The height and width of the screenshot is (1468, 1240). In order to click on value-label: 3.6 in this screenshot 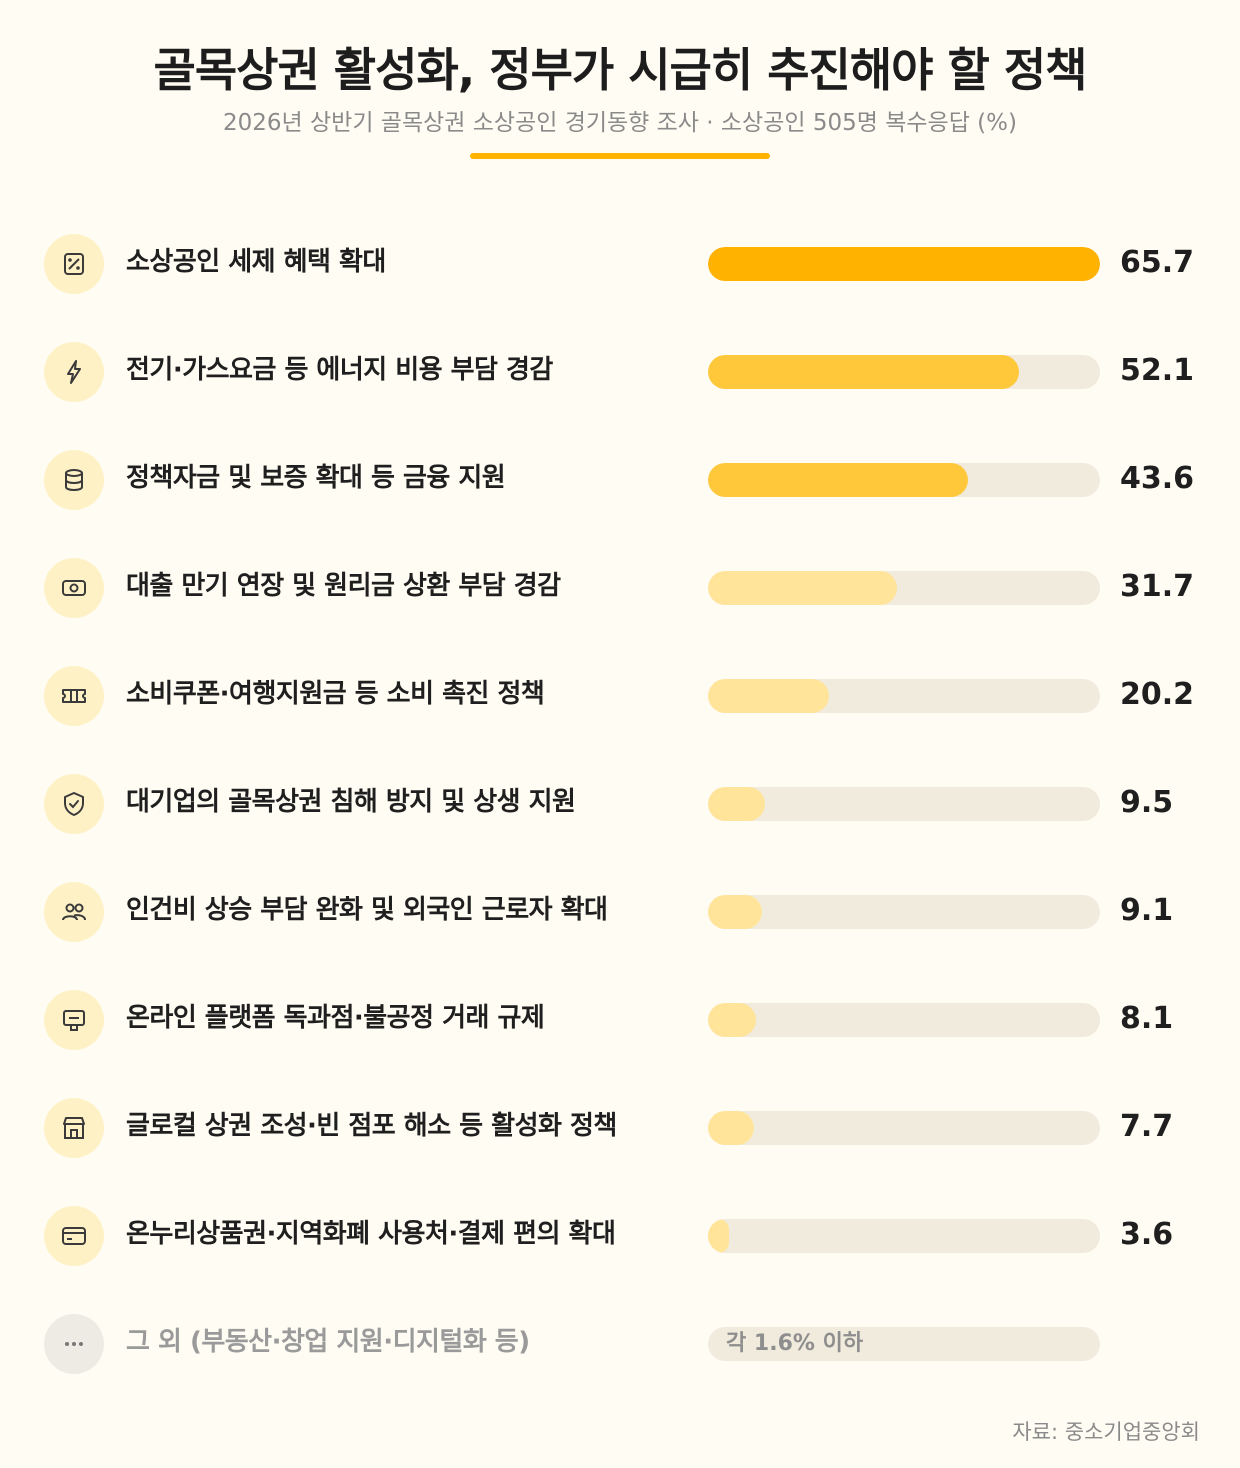, I will do `click(1147, 1234)`.